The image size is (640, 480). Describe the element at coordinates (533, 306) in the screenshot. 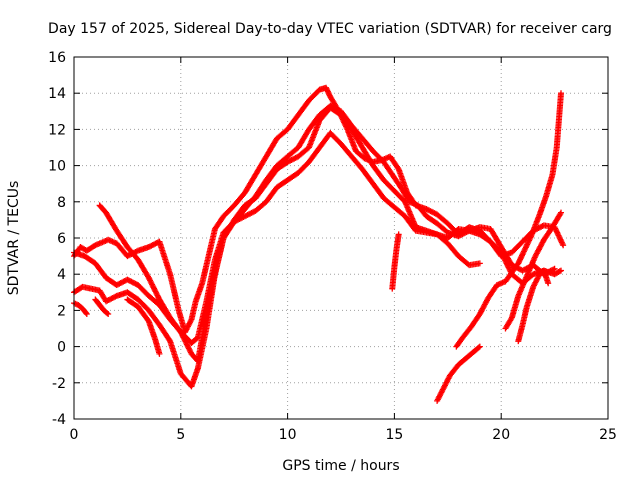

I see `series-s12` at that location.